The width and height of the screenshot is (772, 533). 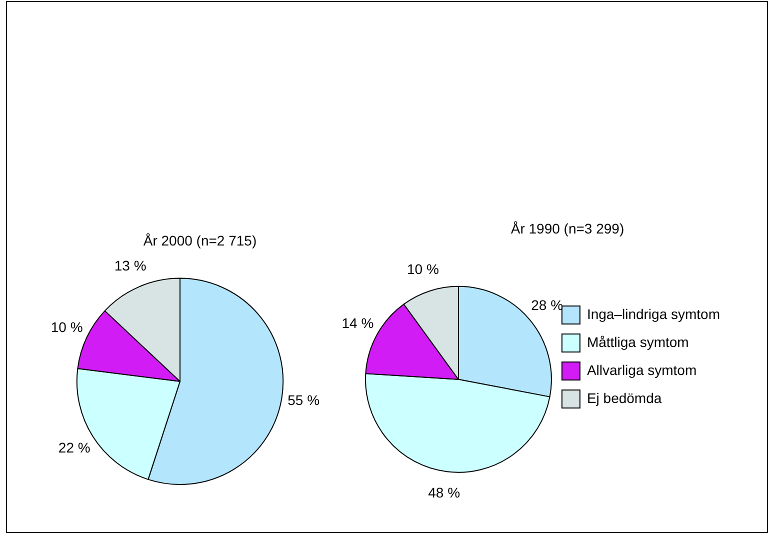 I want to click on legend-label: Ej bedömda, so click(x=624, y=398).